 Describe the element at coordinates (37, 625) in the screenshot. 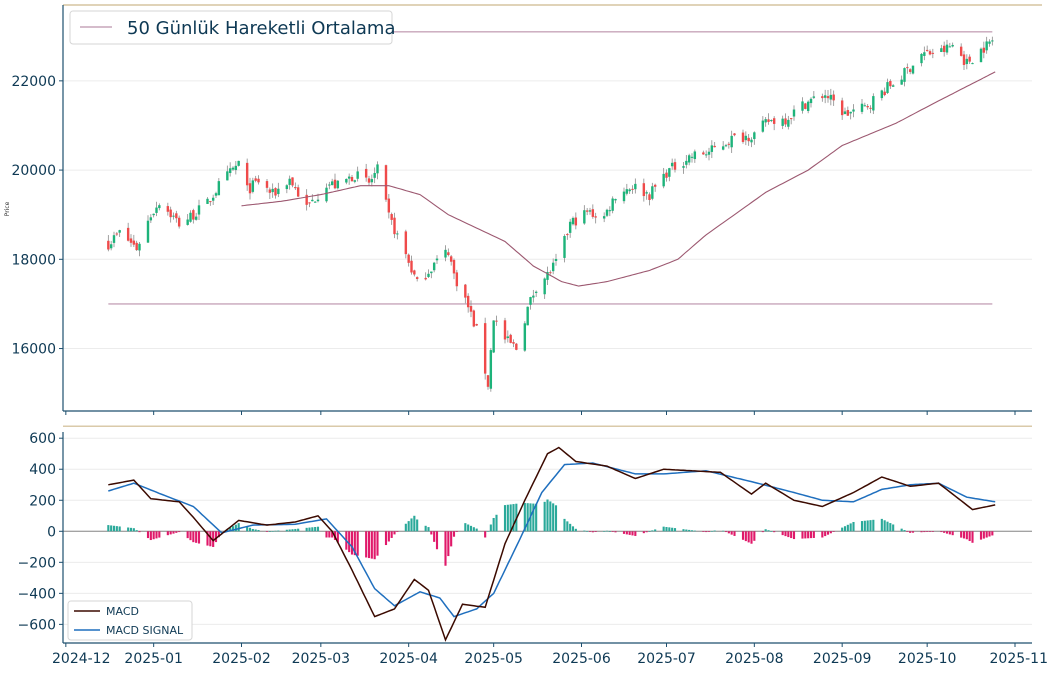

I see `macd-y-tick-label: −600` at that location.